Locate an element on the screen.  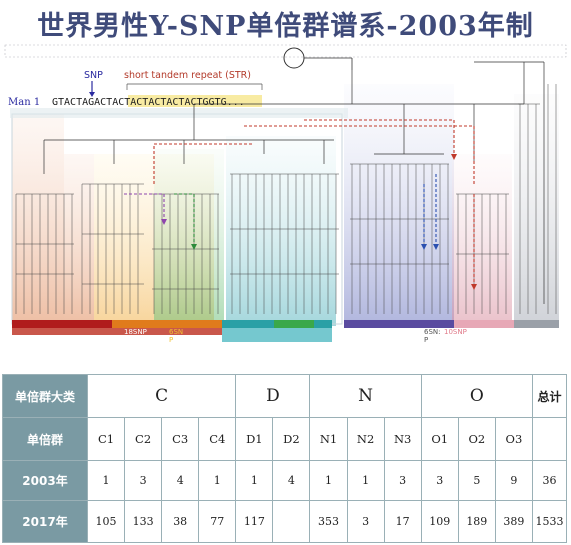
value-2003-c3: 4 is located at coordinates (180, 480).